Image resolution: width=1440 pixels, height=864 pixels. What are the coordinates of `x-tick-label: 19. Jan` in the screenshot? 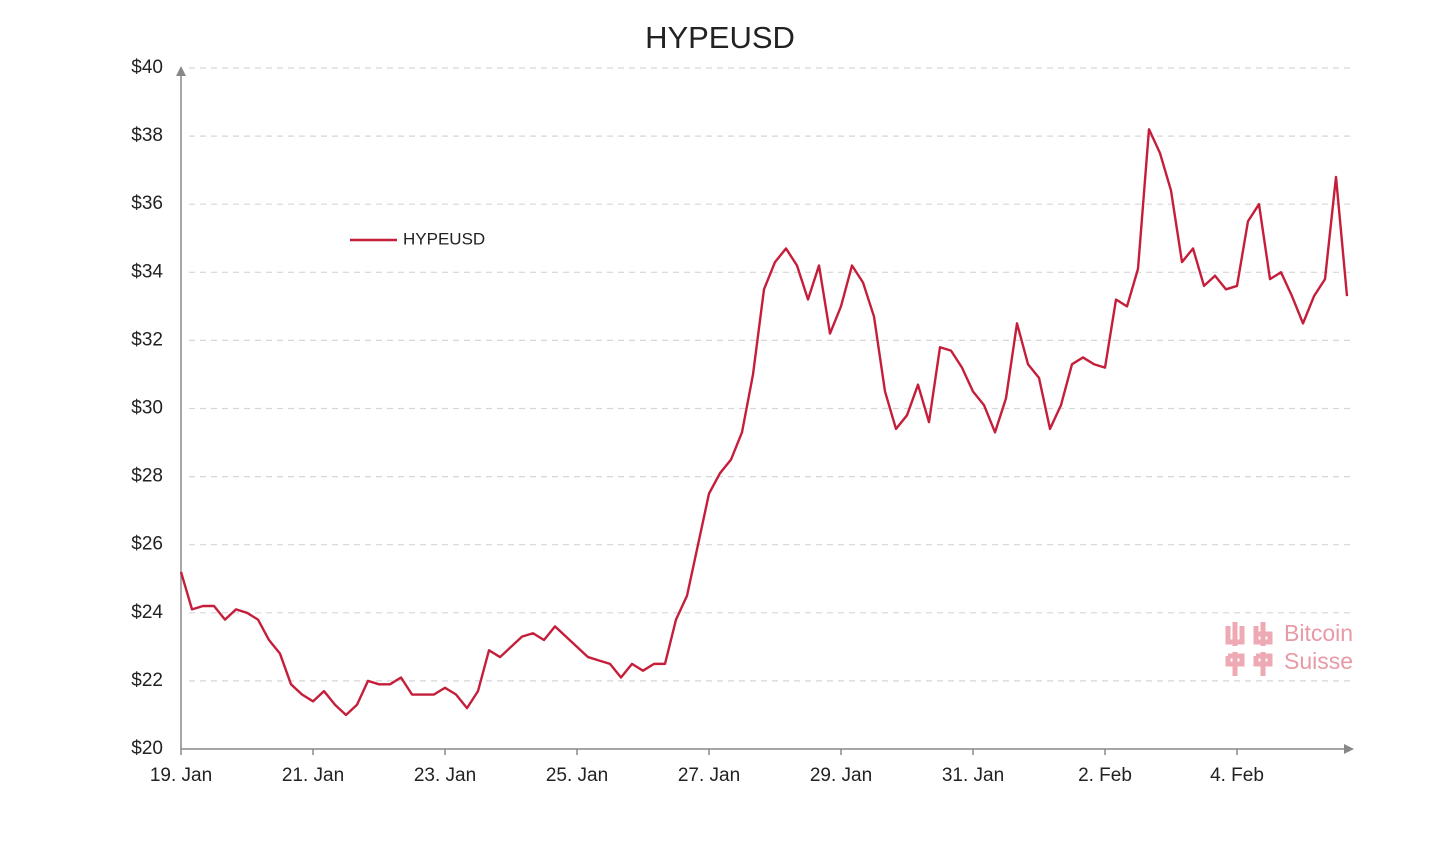 It's located at (181, 775).